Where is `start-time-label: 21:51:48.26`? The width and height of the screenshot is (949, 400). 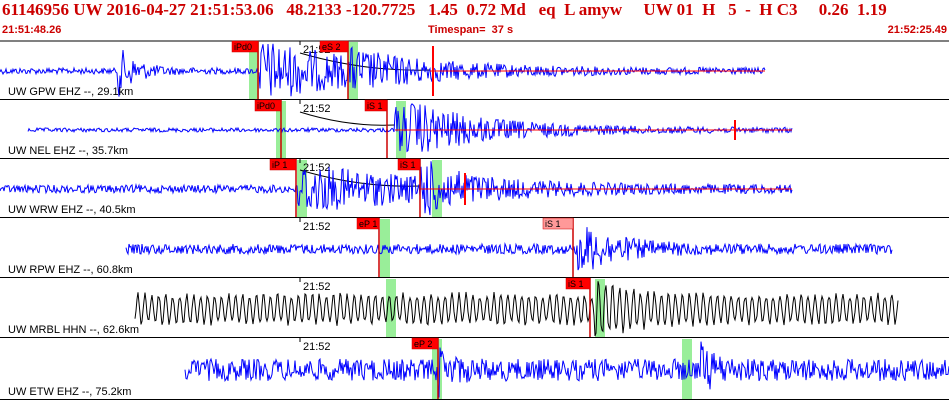 start-time-label: 21:51:48.26 is located at coordinates (32, 30).